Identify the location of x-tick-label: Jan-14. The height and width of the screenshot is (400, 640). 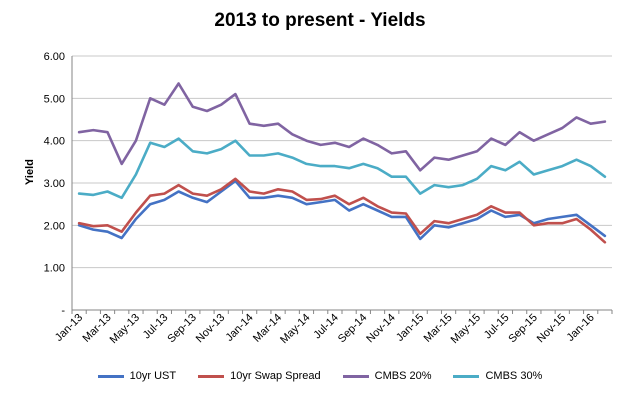
(239, 328).